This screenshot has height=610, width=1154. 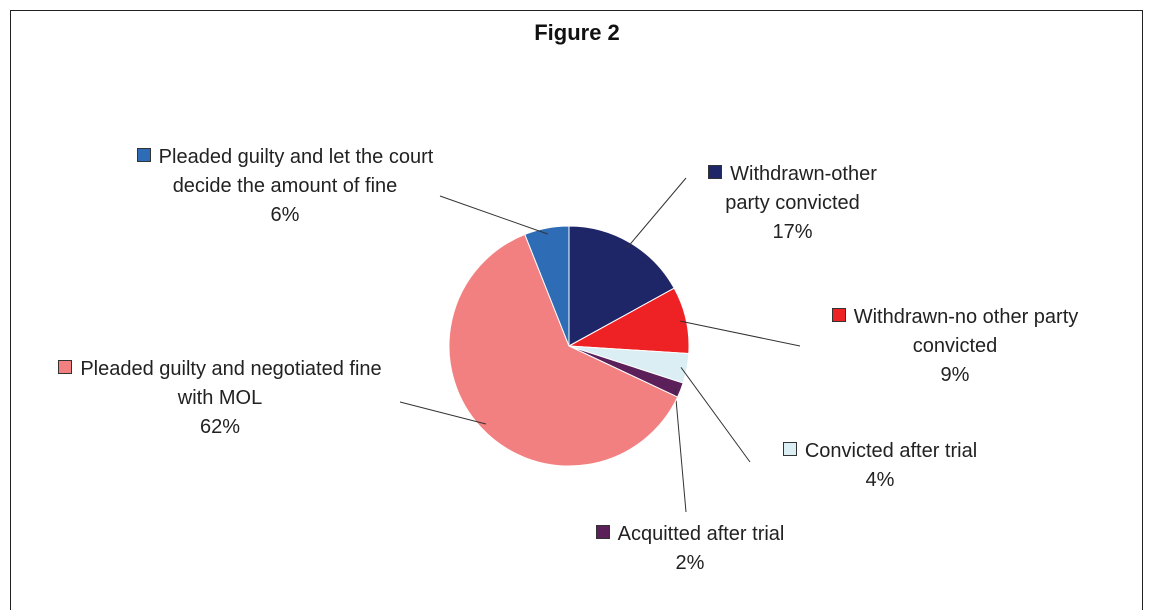 I want to click on category-label: Convicted after trial, so click(x=891, y=451).